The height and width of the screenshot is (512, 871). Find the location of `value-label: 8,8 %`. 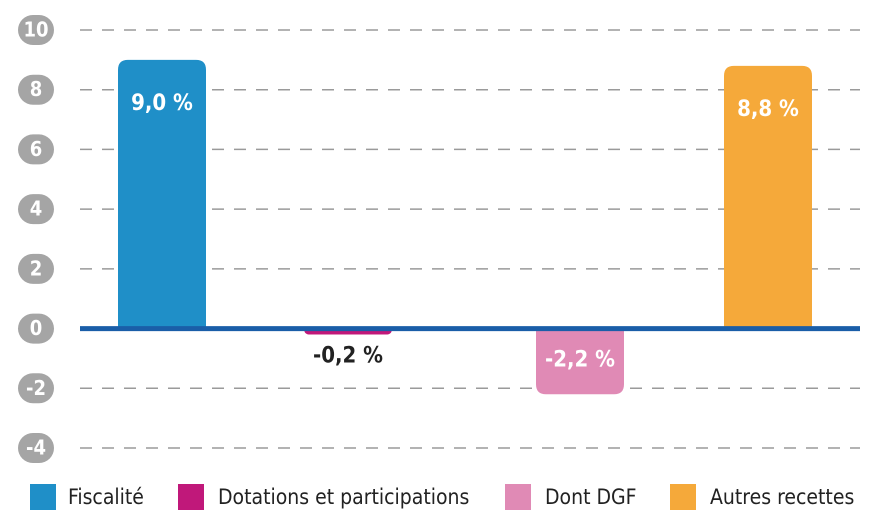

value-label: 8,8 % is located at coordinates (768, 109).